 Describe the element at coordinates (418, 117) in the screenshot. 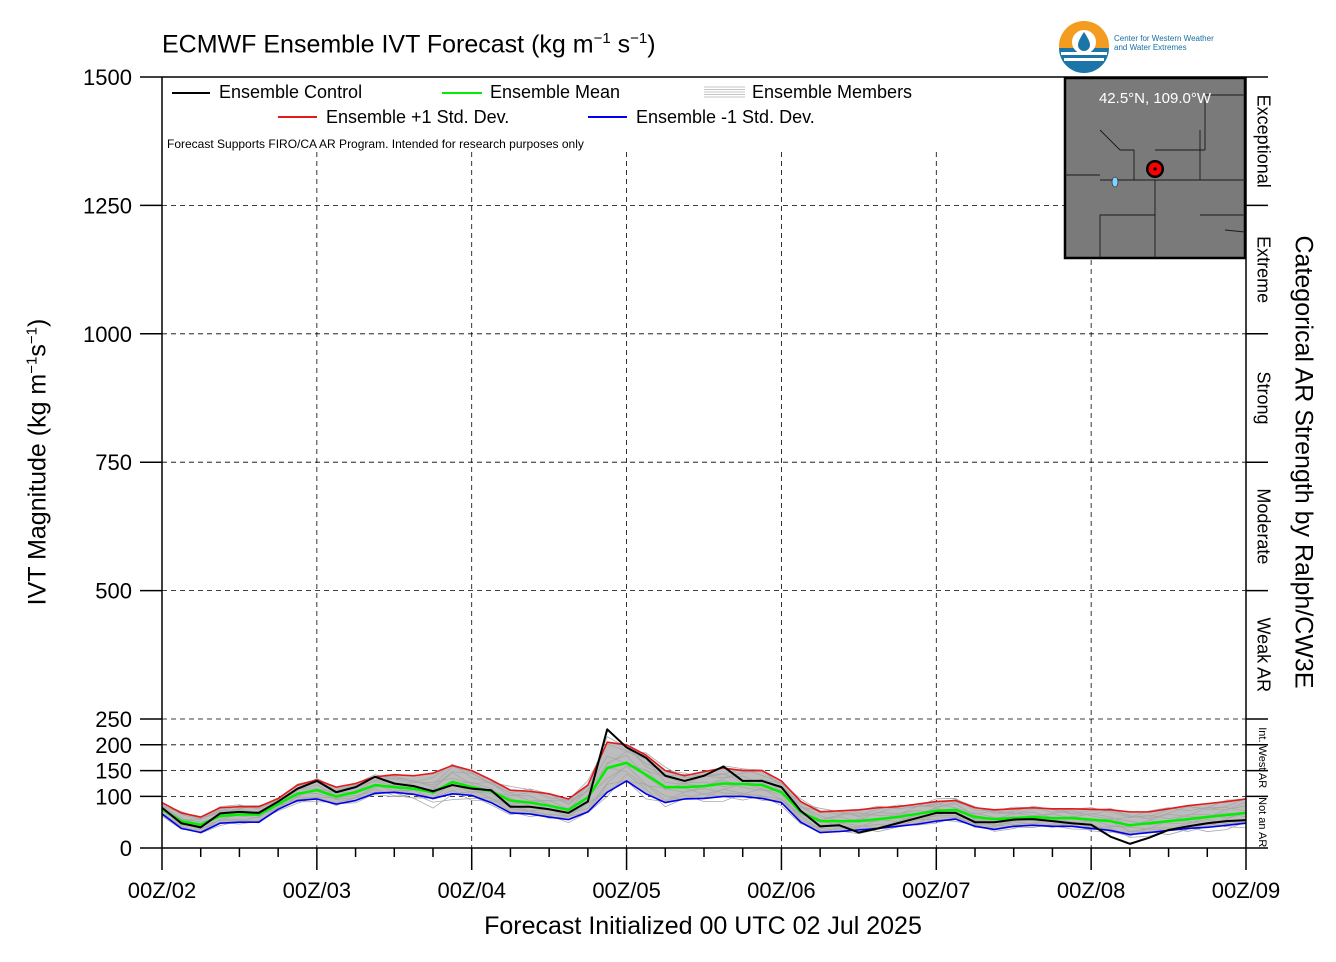

I see `legend-label-plus-std: Ensemble +1 Std. Dev.` at that location.